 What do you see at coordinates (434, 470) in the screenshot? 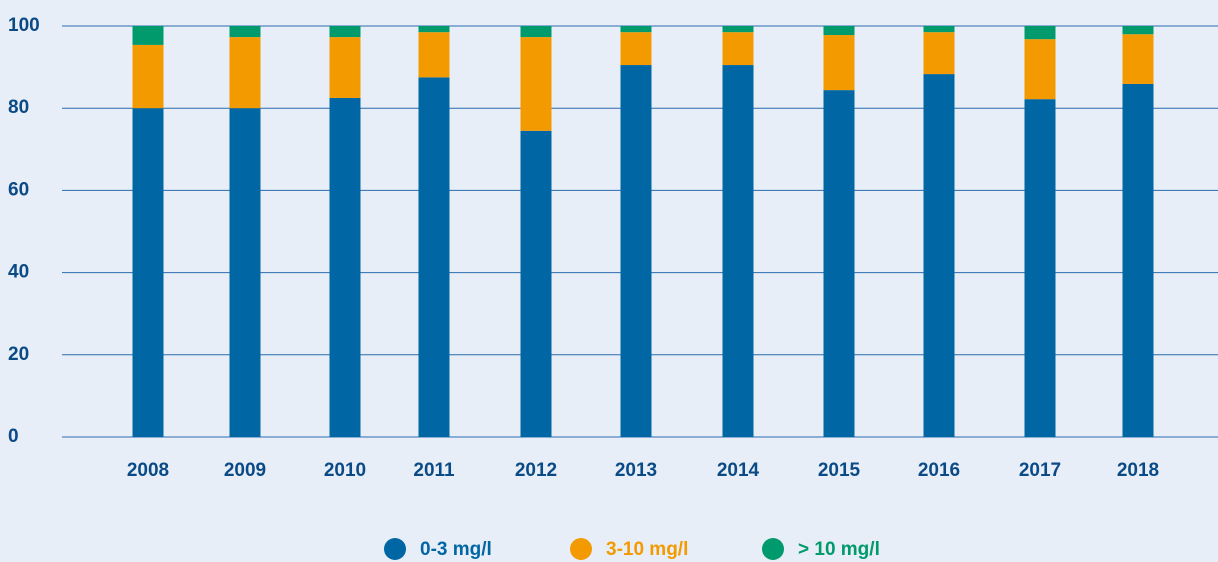
I see `x-tick-label: 2011` at bounding box center [434, 470].